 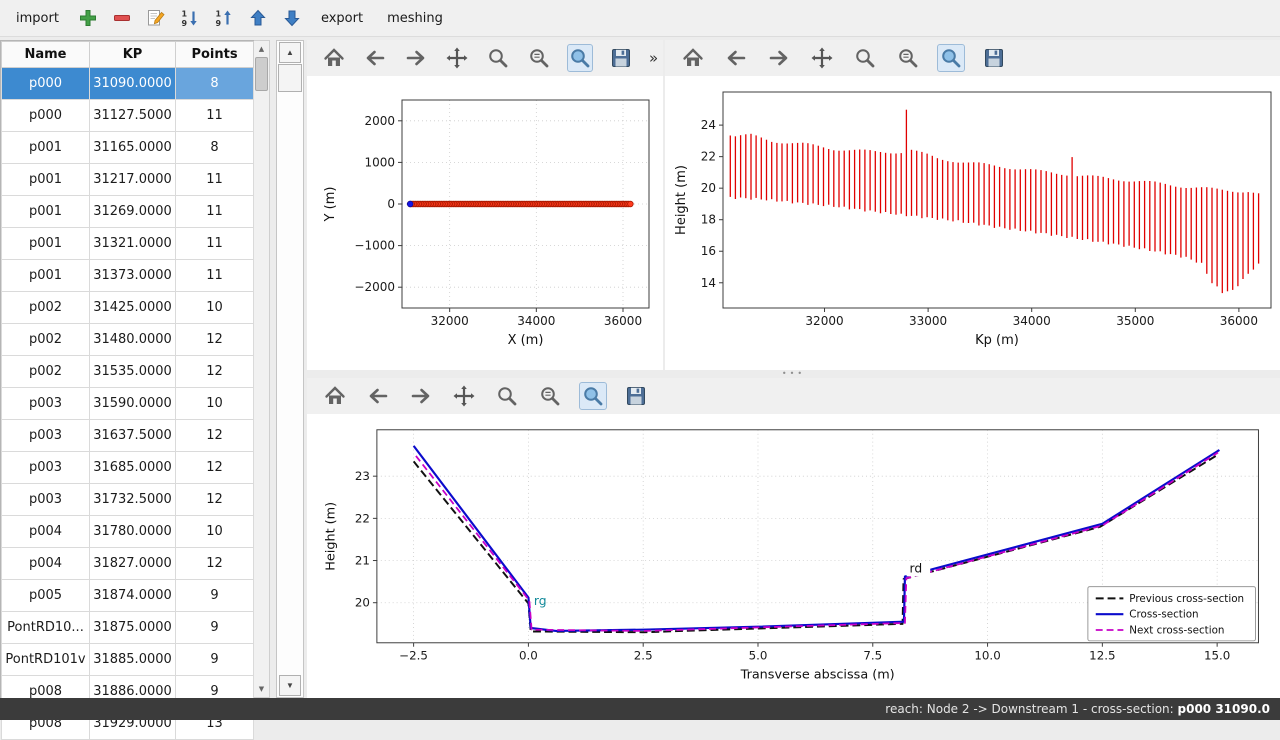 What do you see at coordinates (127, 691) in the screenshot?
I see `table-row: p008 31886.0000 9` at bounding box center [127, 691].